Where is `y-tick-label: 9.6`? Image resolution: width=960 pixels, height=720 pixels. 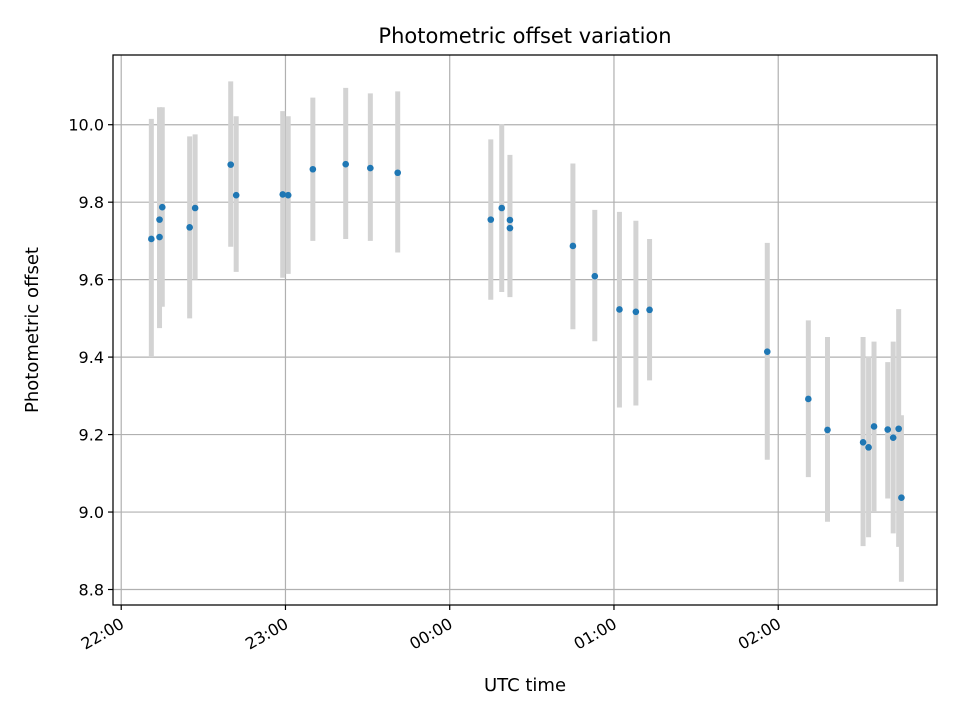 y-tick-label: 9.6 is located at coordinates (91, 280).